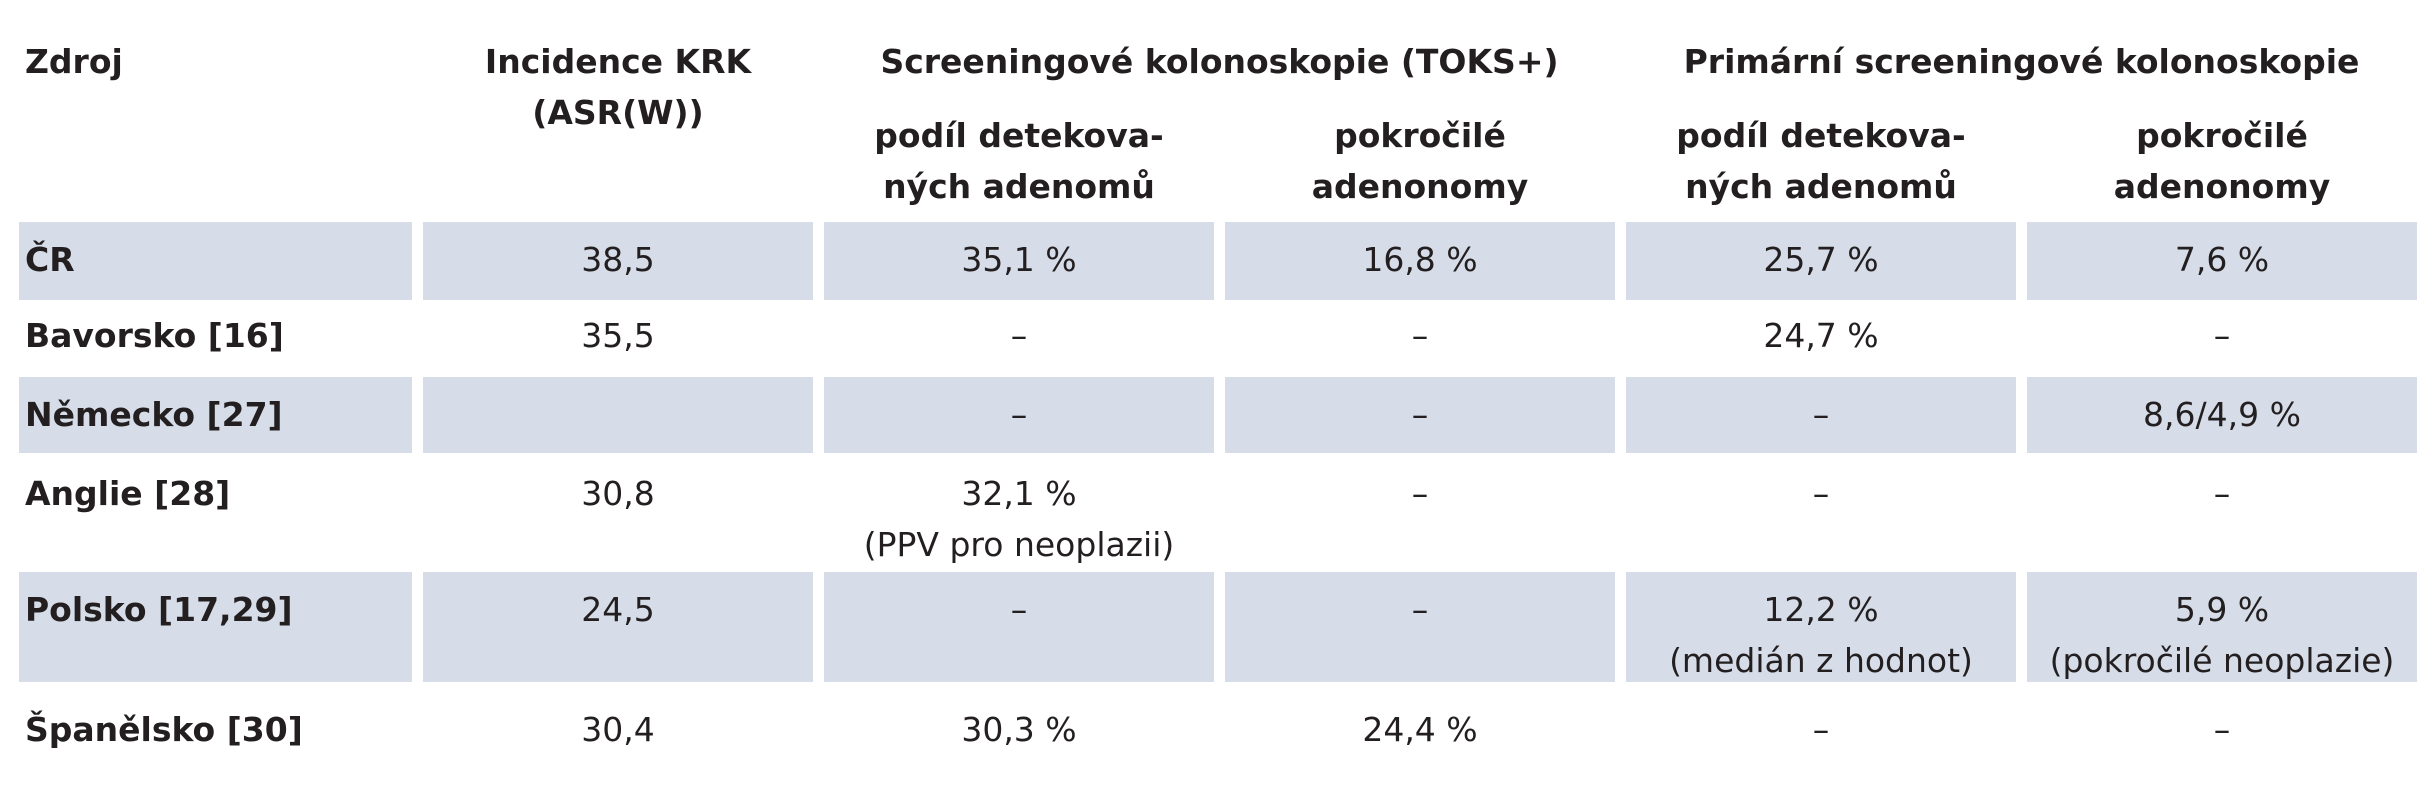 Image resolution: width=2435 pixels, height=800 pixels. Describe the element at coordinates (618, 609) in the screenshot. I see `cell-text: 24,5` at that location.